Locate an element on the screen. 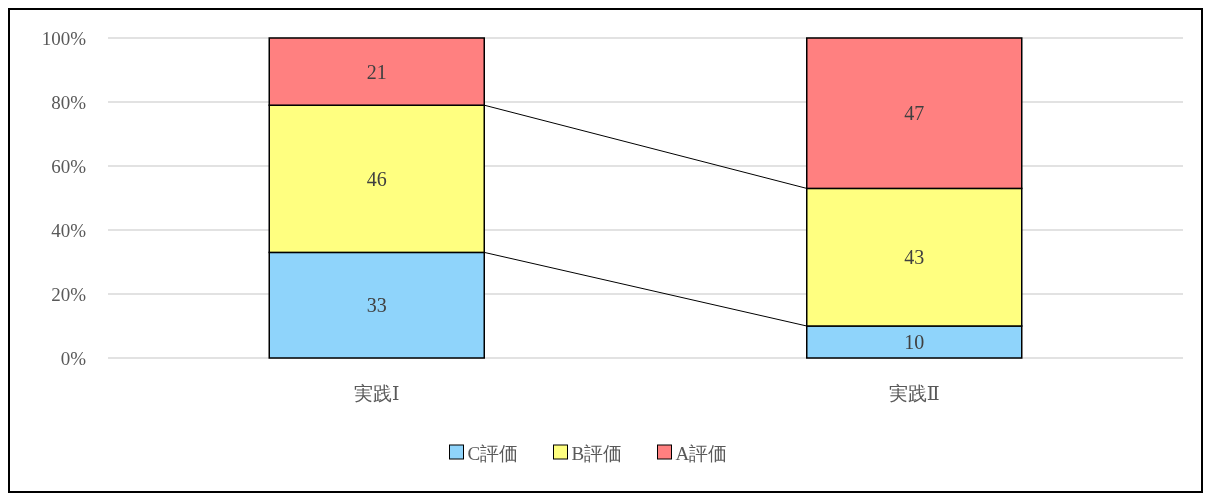  x-tick-label: 実践Ⅰ is located at coordinates (376, 393).